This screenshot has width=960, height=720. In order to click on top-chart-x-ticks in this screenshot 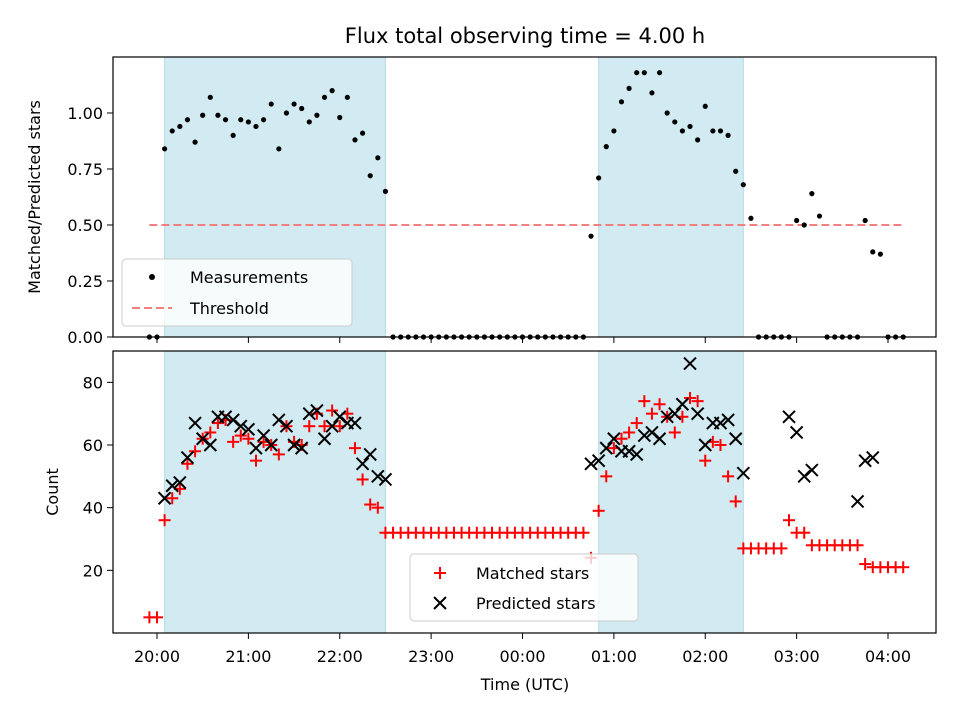, I will do `click(522, 340)`.